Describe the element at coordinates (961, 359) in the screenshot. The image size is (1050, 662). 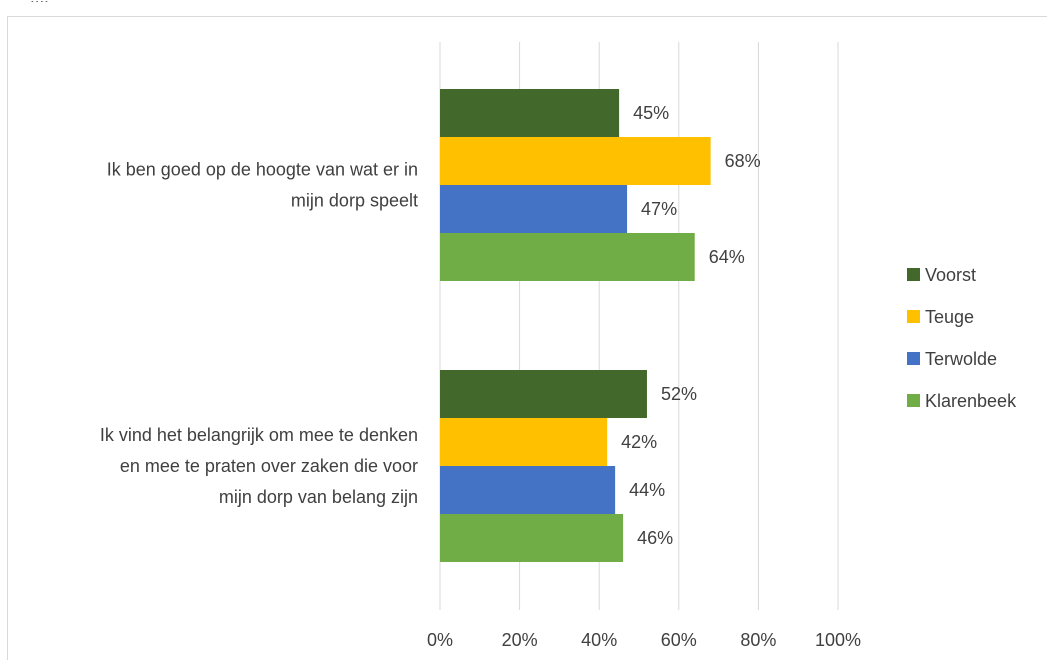
I see `legend-label-terwolde: Terwolde` at that location.